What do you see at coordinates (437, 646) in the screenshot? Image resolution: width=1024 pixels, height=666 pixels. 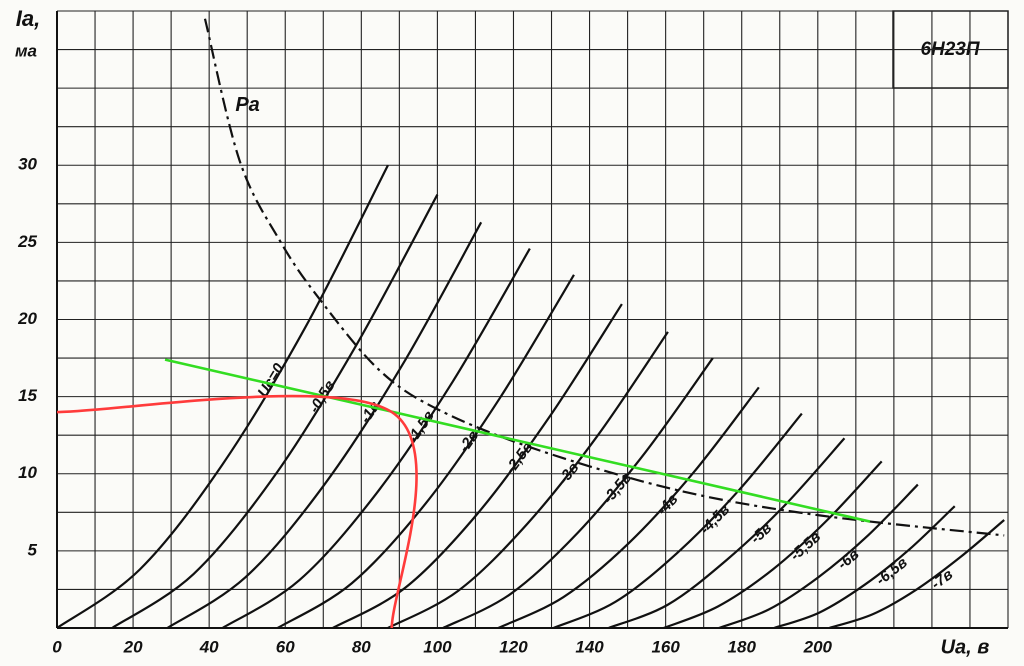 I see `x-tick-label: 100` at bounding box center [437, 646].